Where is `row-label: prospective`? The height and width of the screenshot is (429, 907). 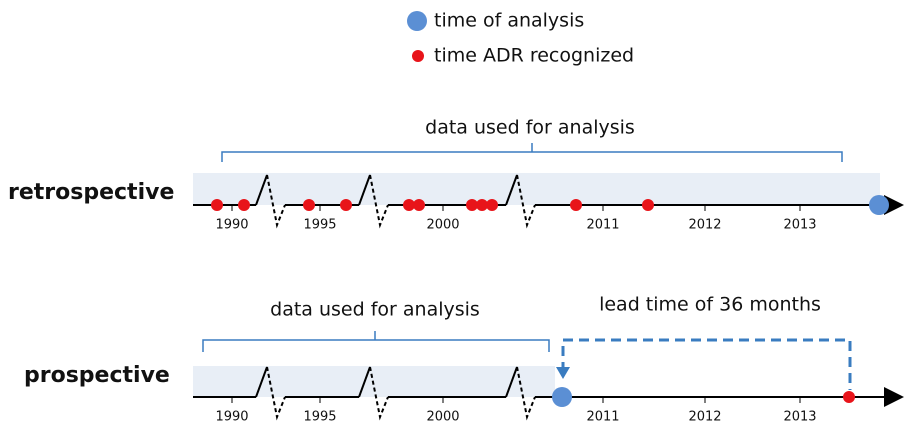
row-label: prospective is located at coordinates (97, 375).